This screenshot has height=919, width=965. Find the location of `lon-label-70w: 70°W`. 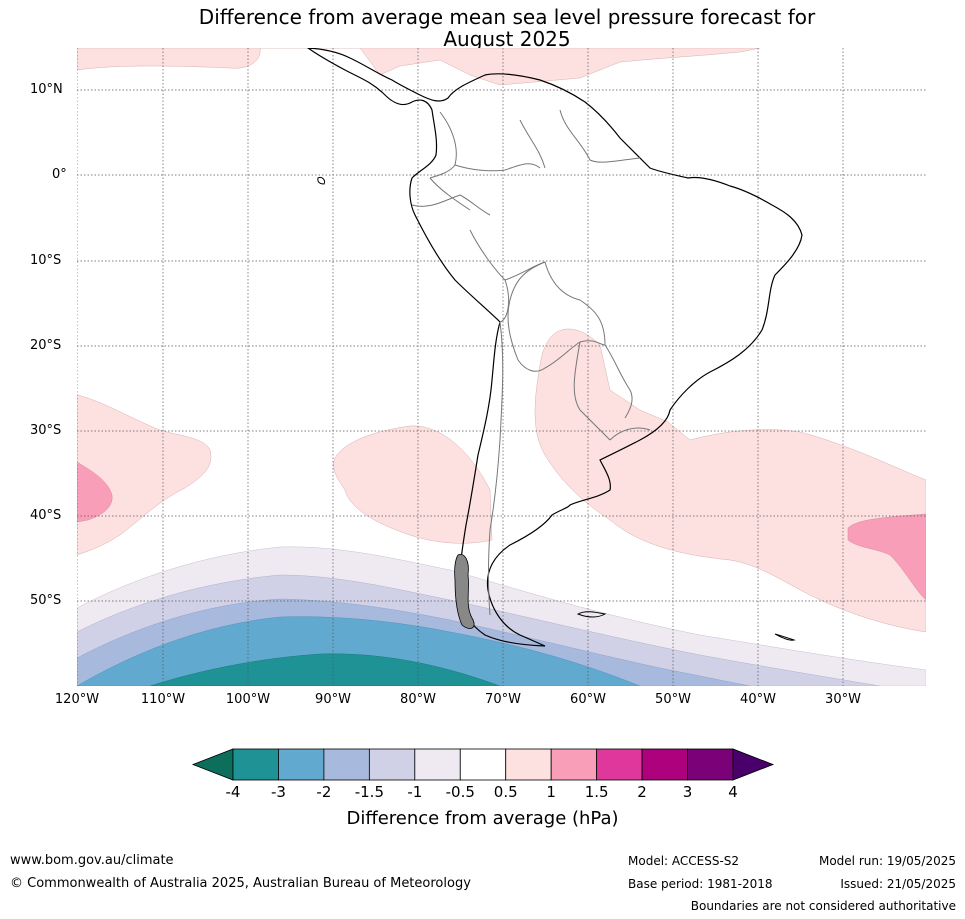

lon-label-70w: 70°W is located at coordinates (503, 699).